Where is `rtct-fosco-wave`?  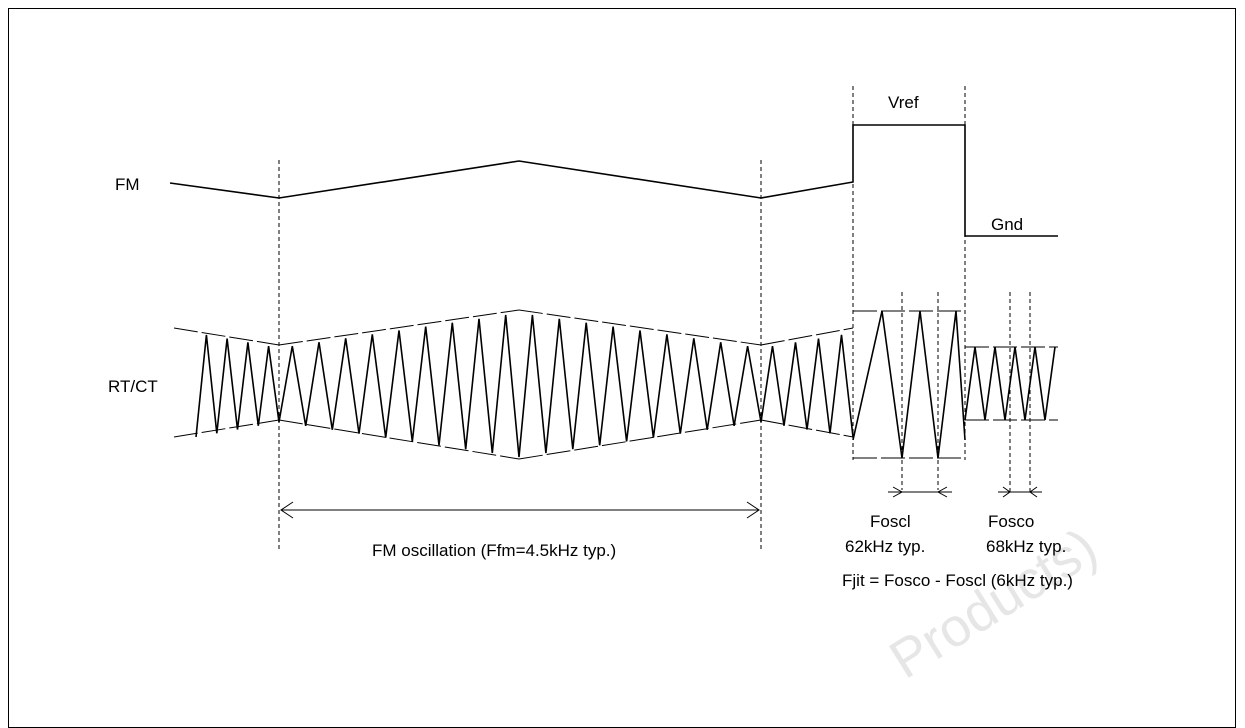 rtct-fosco-wave is located at coordinates (1010, 383).